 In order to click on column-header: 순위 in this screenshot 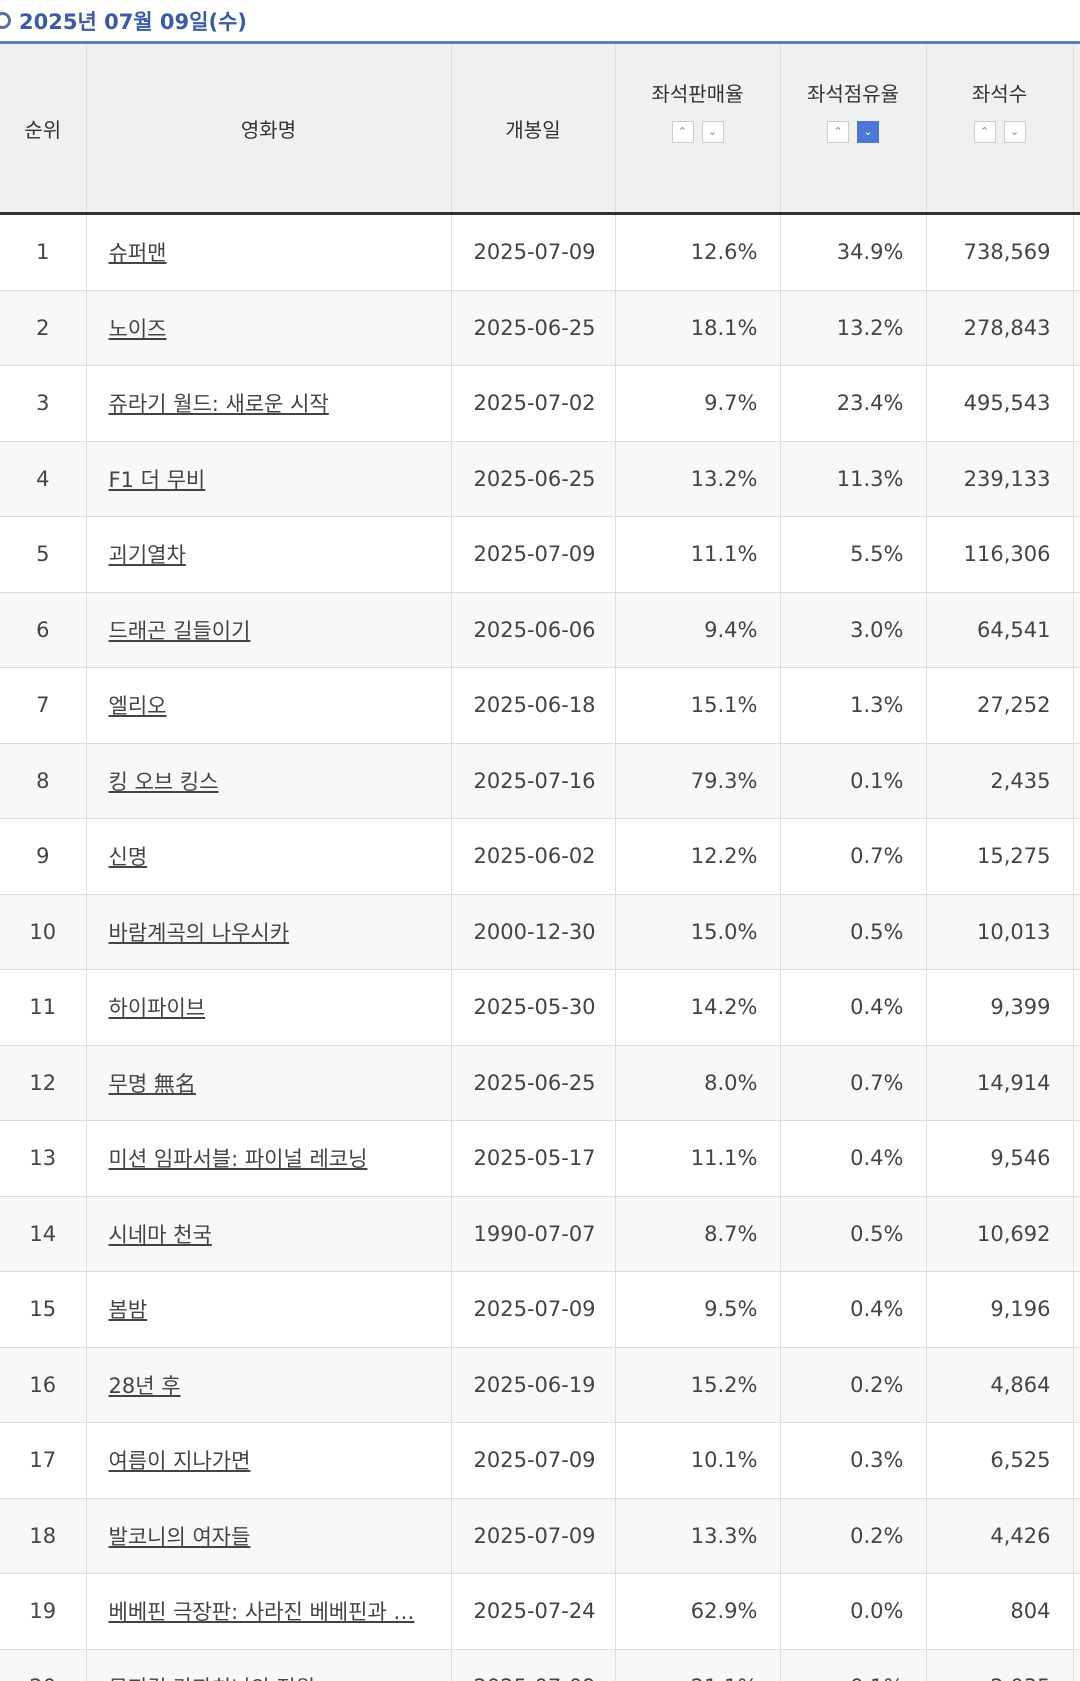, I will do `click(43, 129)`.